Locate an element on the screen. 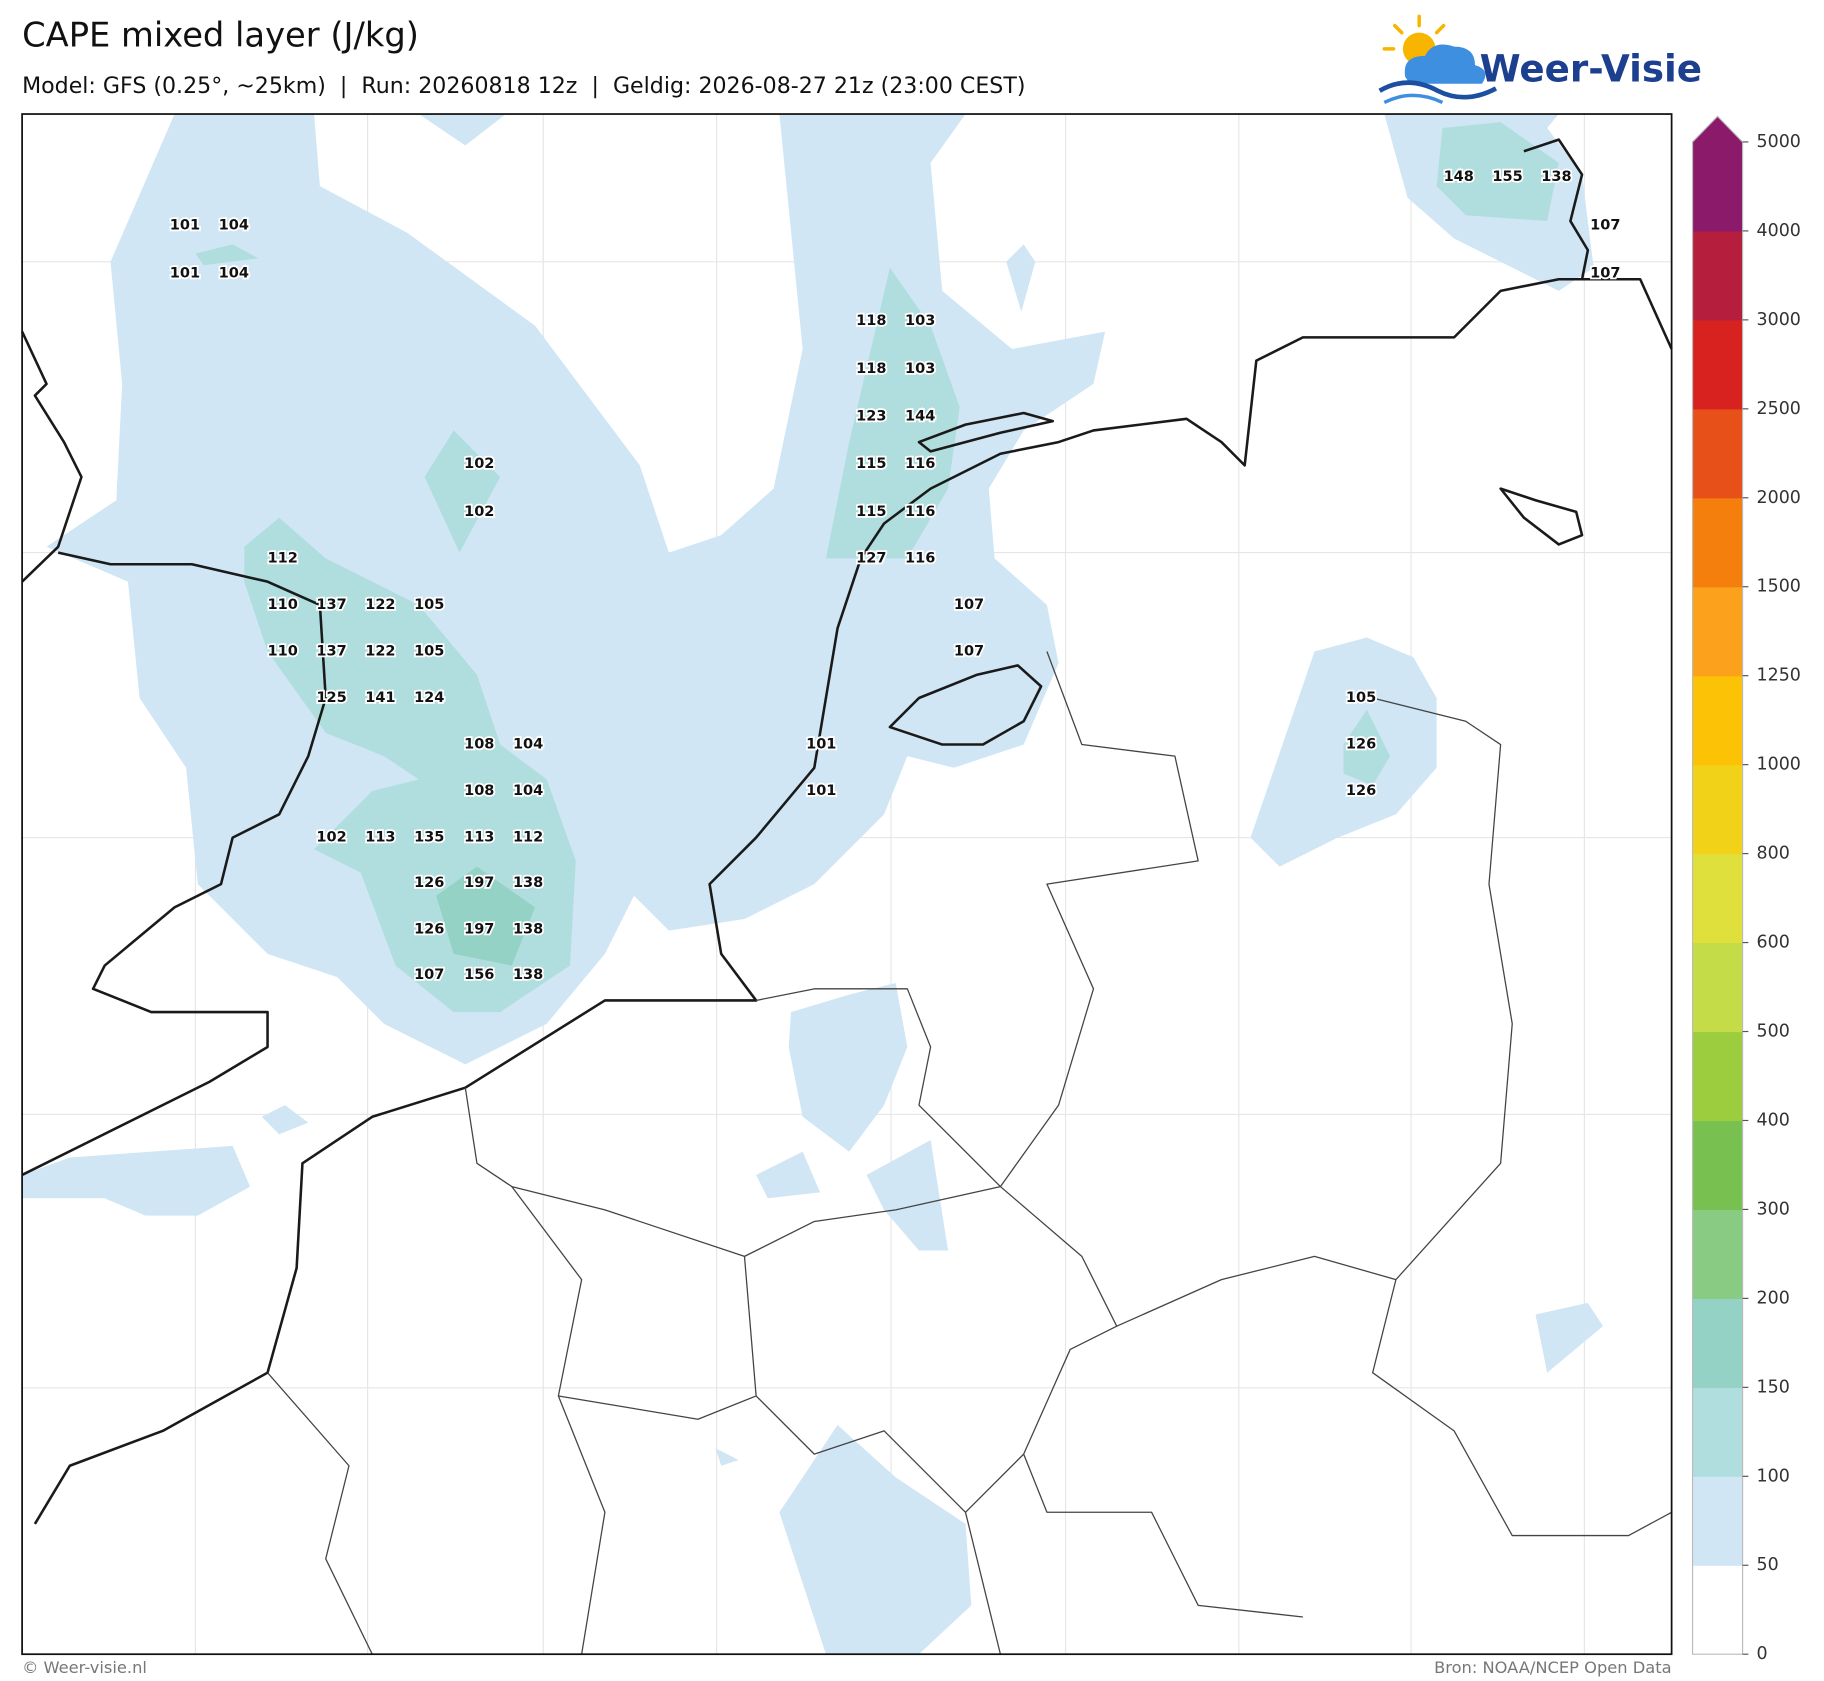 The height and width of the screenshot is (1681, 1824). cape-value-label: 123 is located at coordinates (871, 416).